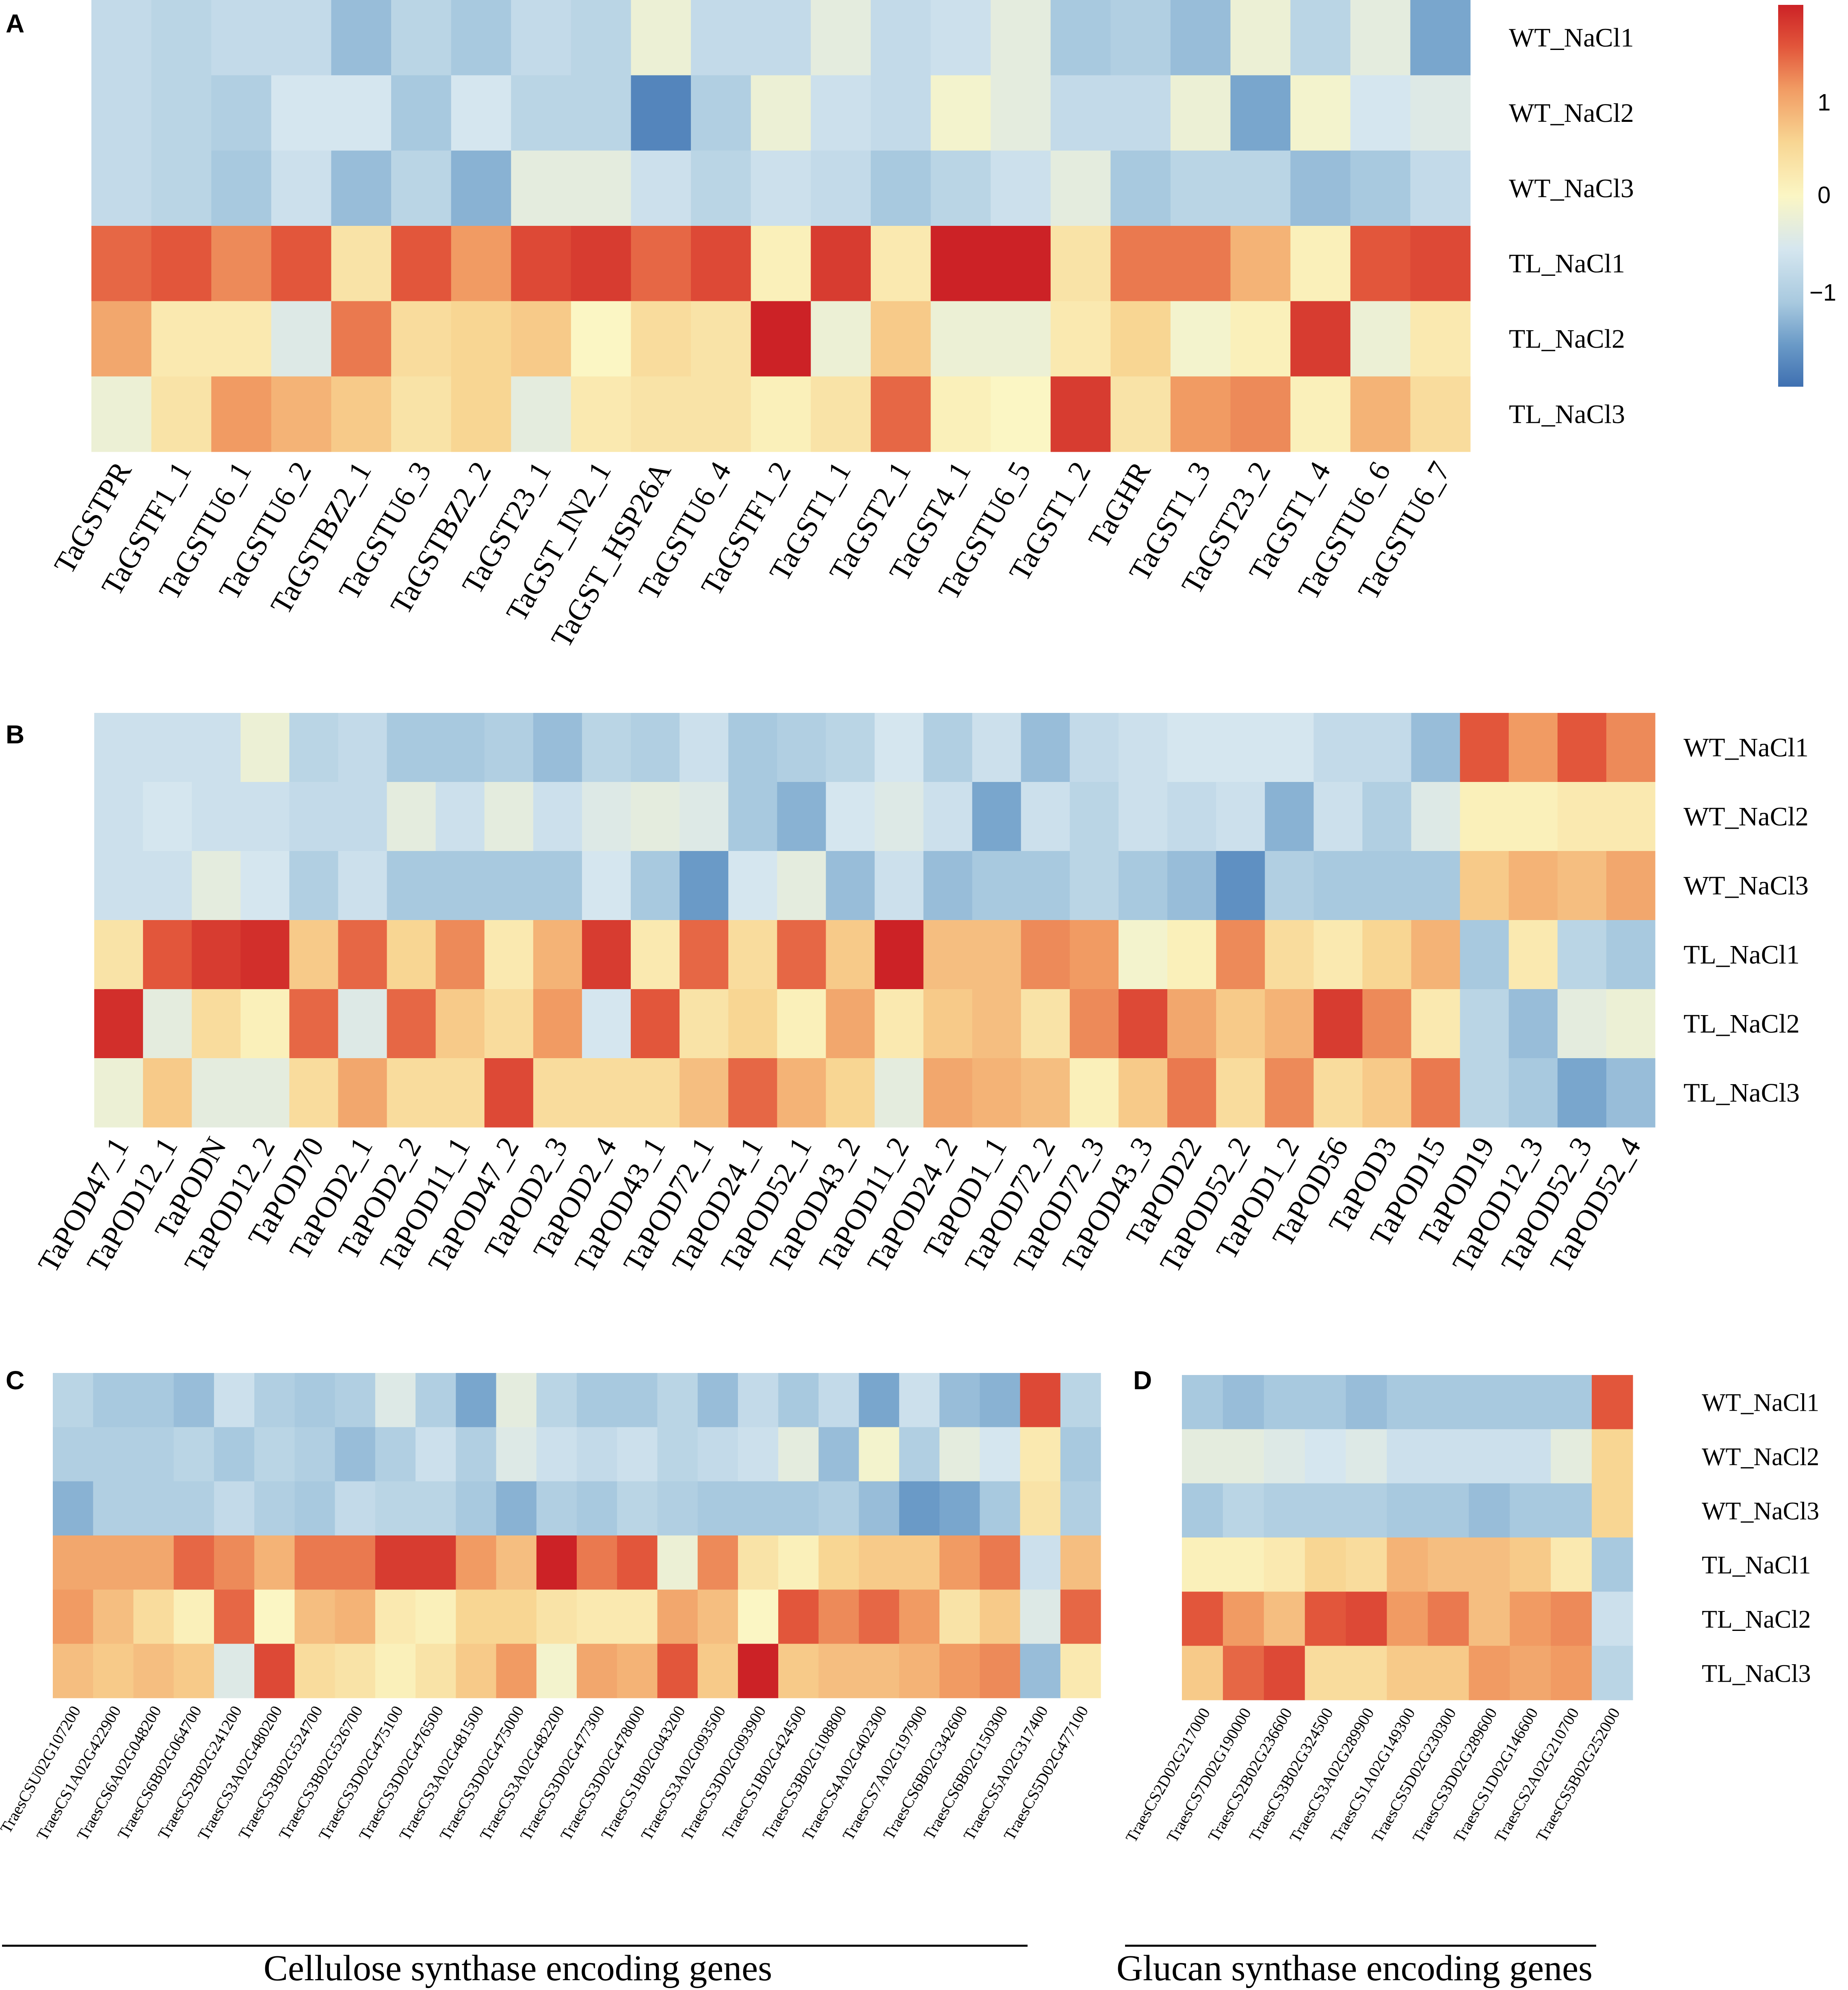 The height and width of the screenshot is (1990, 1848). What do you see at coordinates (15, 23) in the screenshot?
I see `panel-letter-a: A` at bounding box center [15, 23].